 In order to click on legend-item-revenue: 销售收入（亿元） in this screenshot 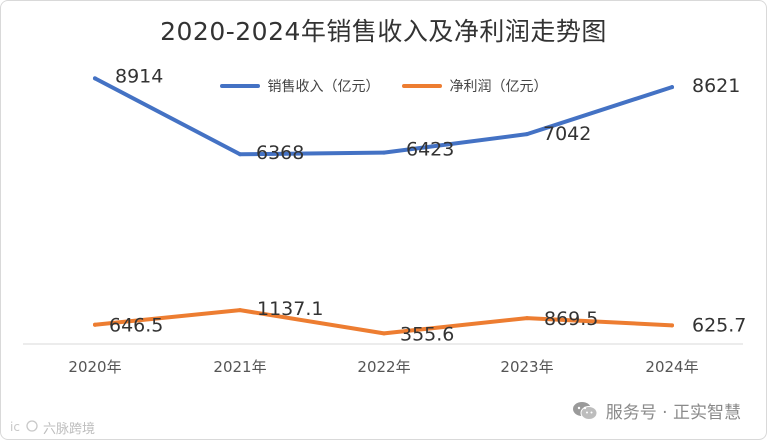, I will do `click(299, 86)`.